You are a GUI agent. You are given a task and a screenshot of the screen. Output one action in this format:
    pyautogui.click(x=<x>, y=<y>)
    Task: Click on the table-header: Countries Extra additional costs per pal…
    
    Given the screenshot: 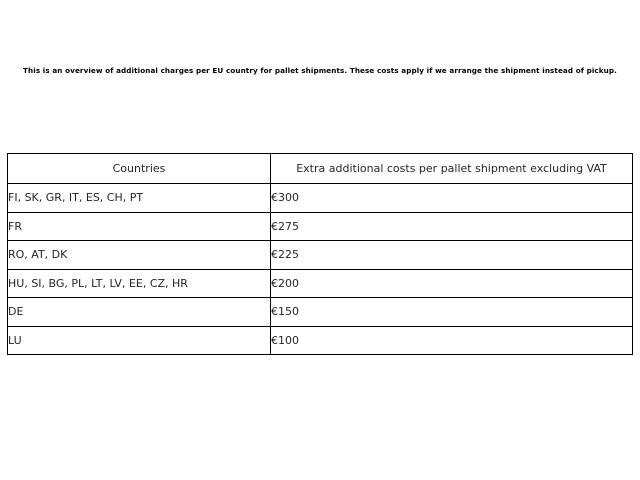 What is the action you would take?
    pyautogui.click(x=320, y=168)
    